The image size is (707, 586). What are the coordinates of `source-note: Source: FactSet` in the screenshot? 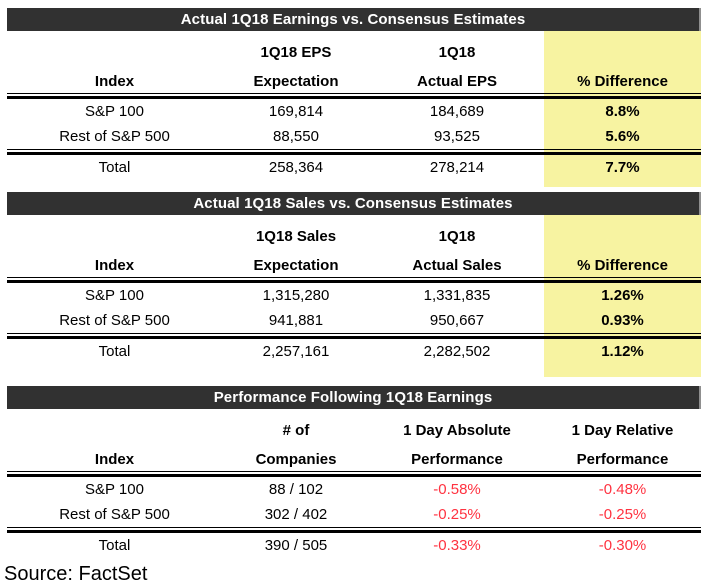 It's located at (76, 574).